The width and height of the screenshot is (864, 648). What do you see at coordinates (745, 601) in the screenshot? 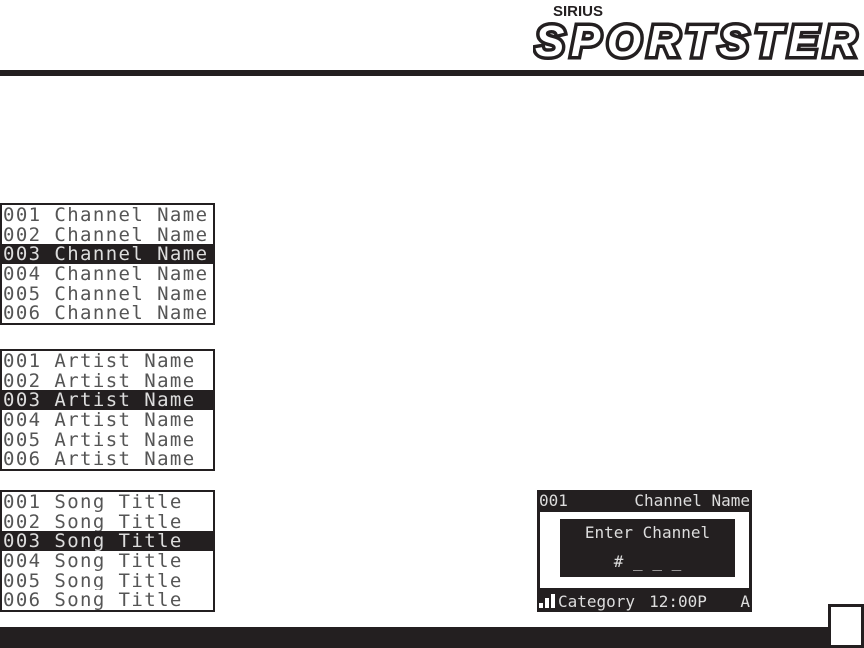
I see `mode: A` at bounding box center [745, 601].